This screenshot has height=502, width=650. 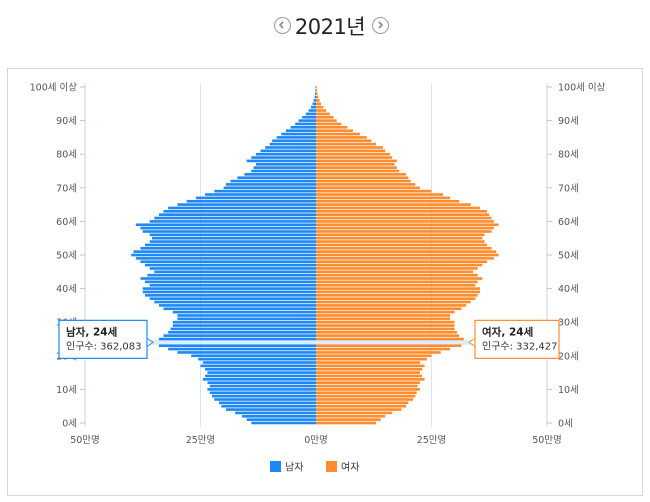 What do you see at coordinates (286, 467) in the screenshot?
I see `legend-item-male: 남자` at bounding box center [286, 467].